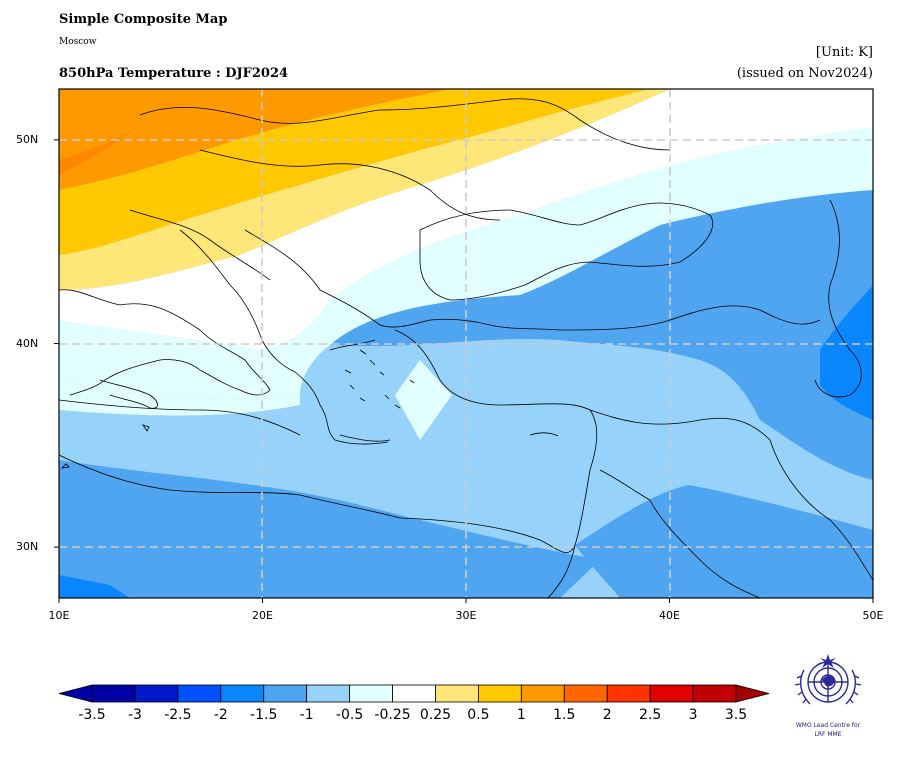 Image resolution: width=901 pixels, height=770 pixels. Describe the element at coordinates (349, 715) in the screenshot. I see `colorbar-tick-label: -0.5` at that location.